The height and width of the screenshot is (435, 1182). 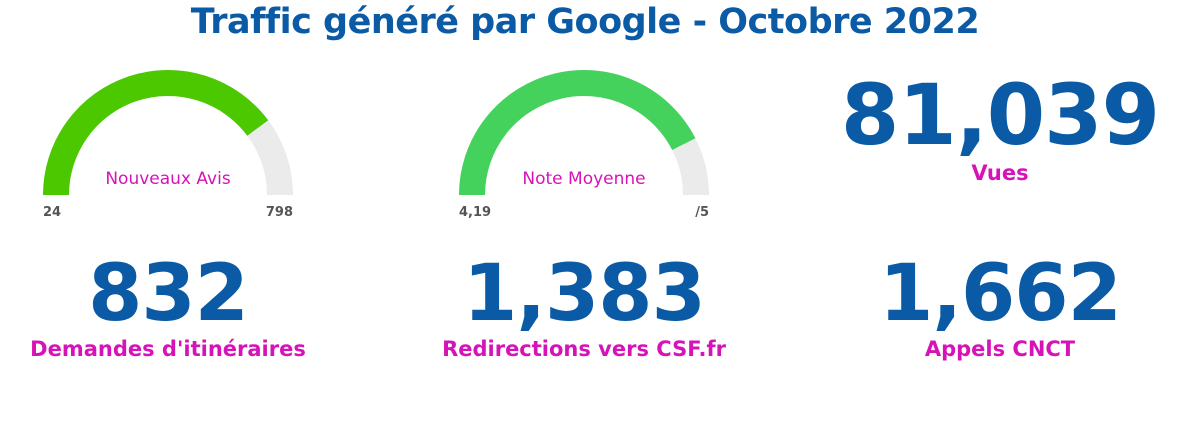 I want to click on kpi-appels-cnct: 1,662 Appels CNCT, so click(x=1000, y=307).